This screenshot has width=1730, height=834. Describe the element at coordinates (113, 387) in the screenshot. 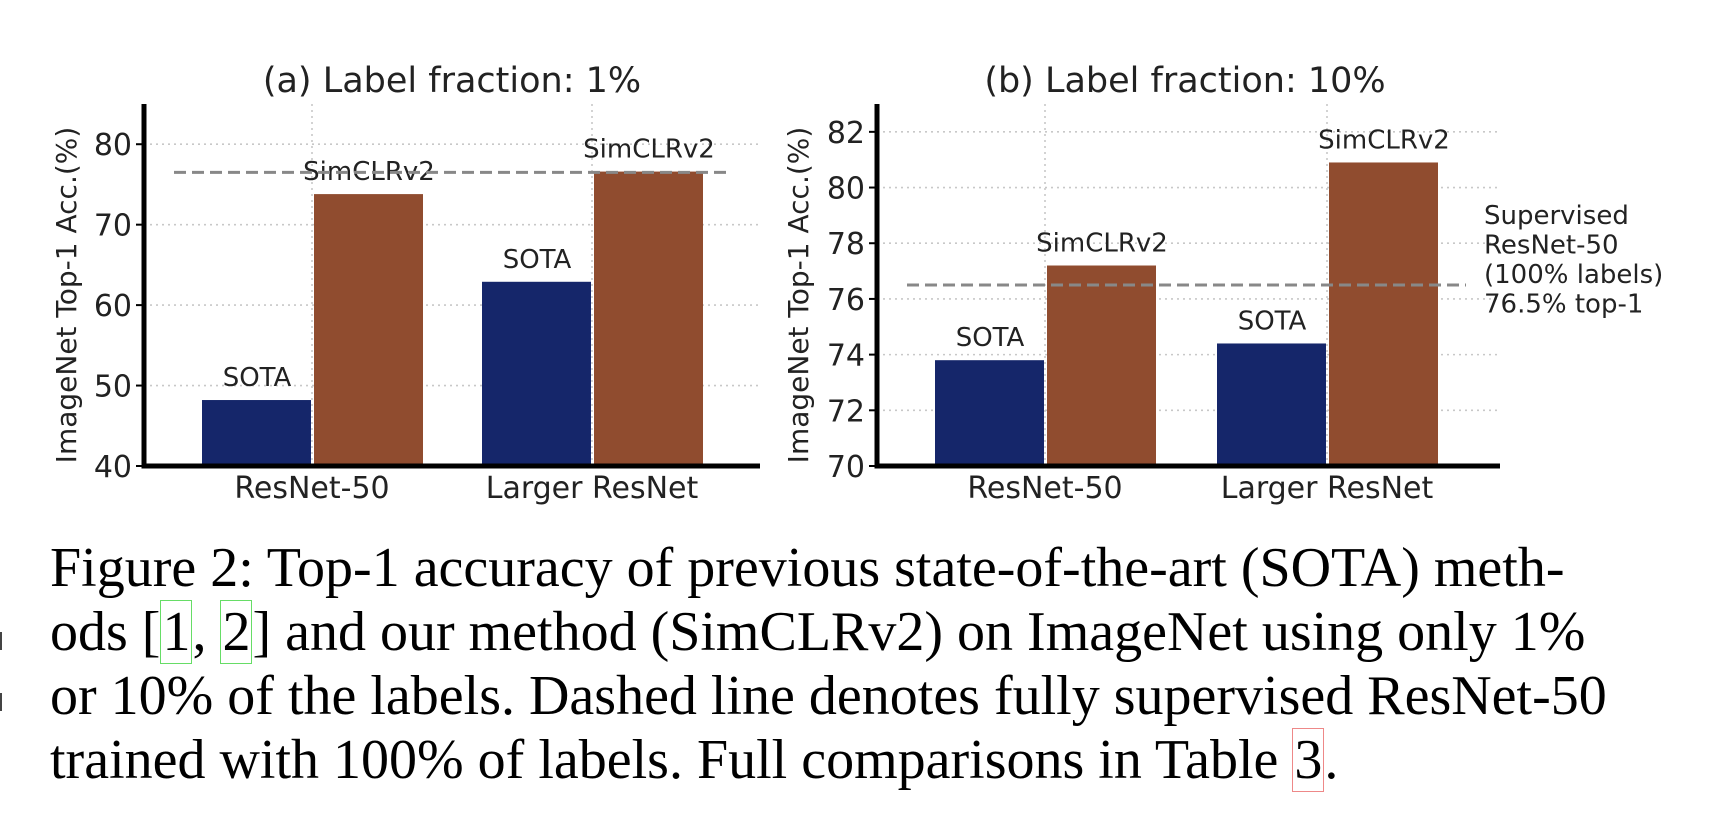

I see `y-tick-label: 50` at that location.